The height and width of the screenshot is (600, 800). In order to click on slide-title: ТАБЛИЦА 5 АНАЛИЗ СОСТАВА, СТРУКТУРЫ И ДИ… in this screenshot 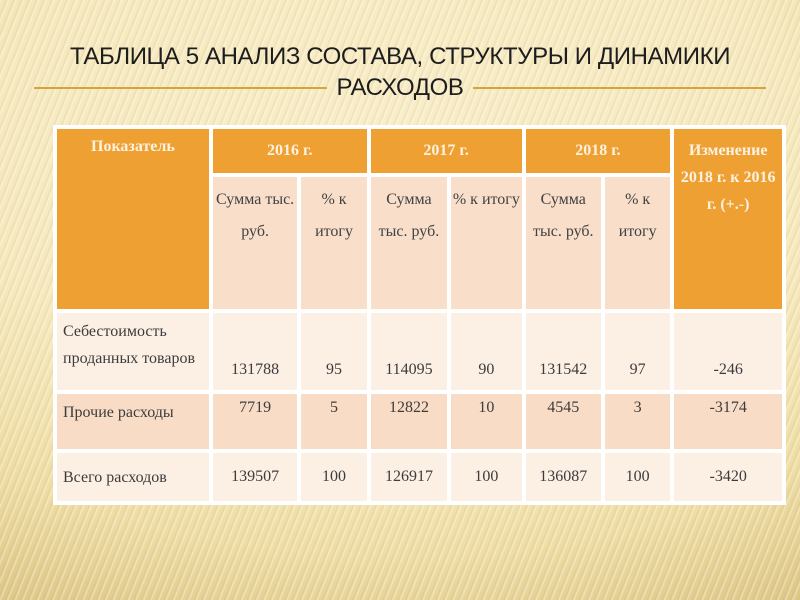, I will do `click(400, 72)`.